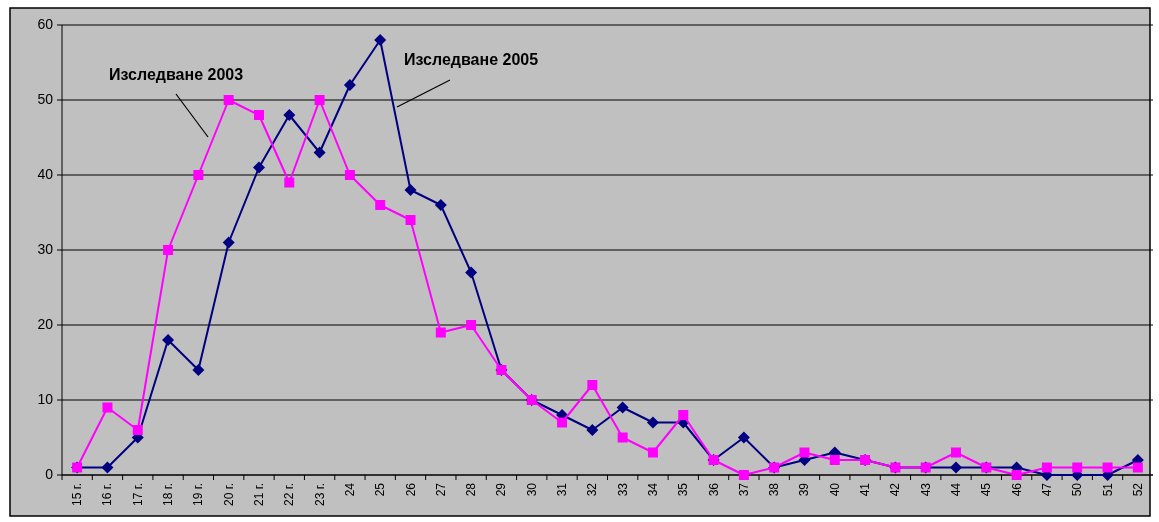  I want to click on x-tick-label: 23 г., so click(319, 494).